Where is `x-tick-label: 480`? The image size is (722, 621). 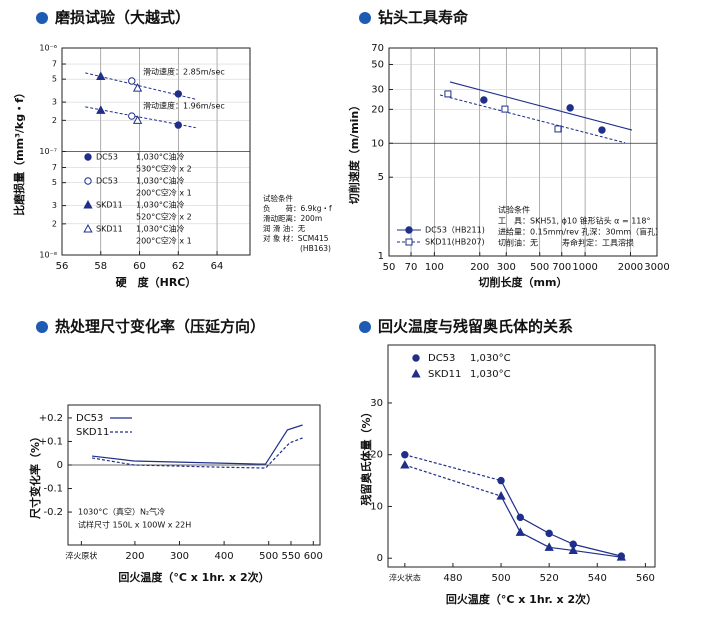 x-tick-label: 480 is located at coordinates (452, 578).